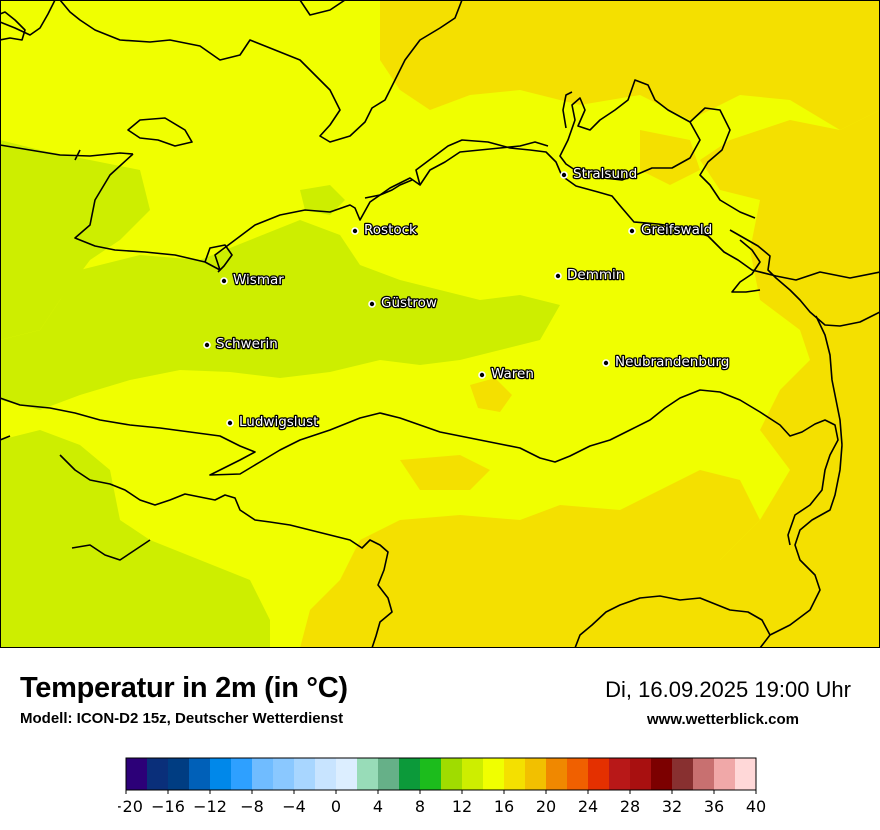 The width and height of the screenshot is (880, 830). I want to click on border-southwest, so click(226, 551).